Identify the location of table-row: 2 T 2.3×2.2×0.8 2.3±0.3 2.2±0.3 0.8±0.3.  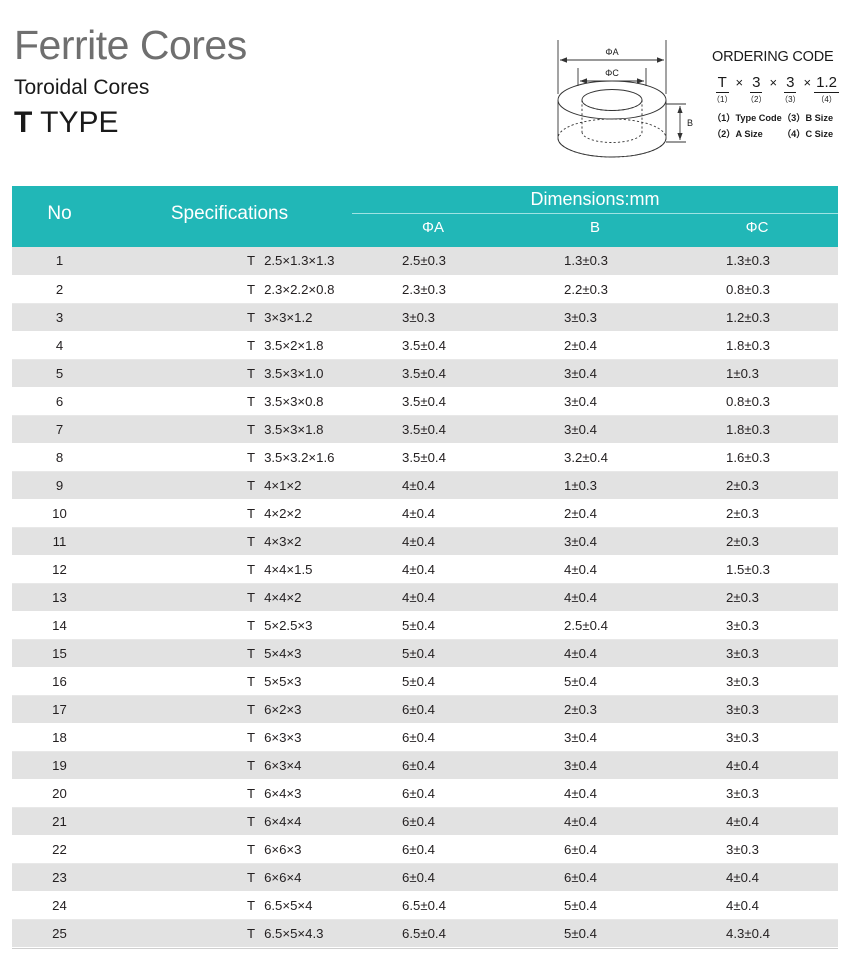
(425, 289).